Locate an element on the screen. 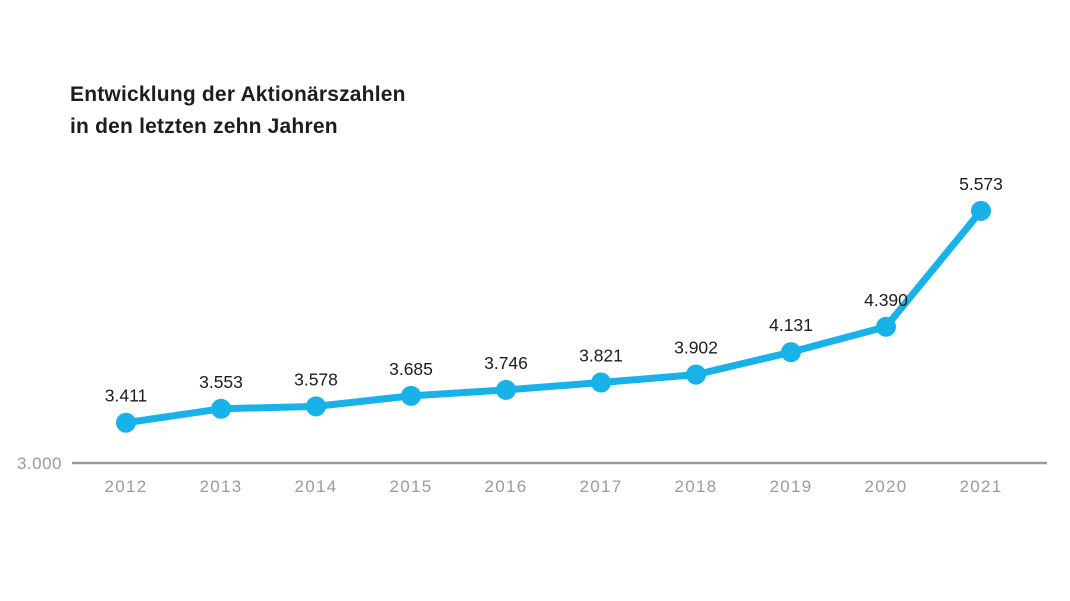 This screenshot has height=601, width=1070. x-tick-label-2014: 2014 is located at coordinates (315, 486).